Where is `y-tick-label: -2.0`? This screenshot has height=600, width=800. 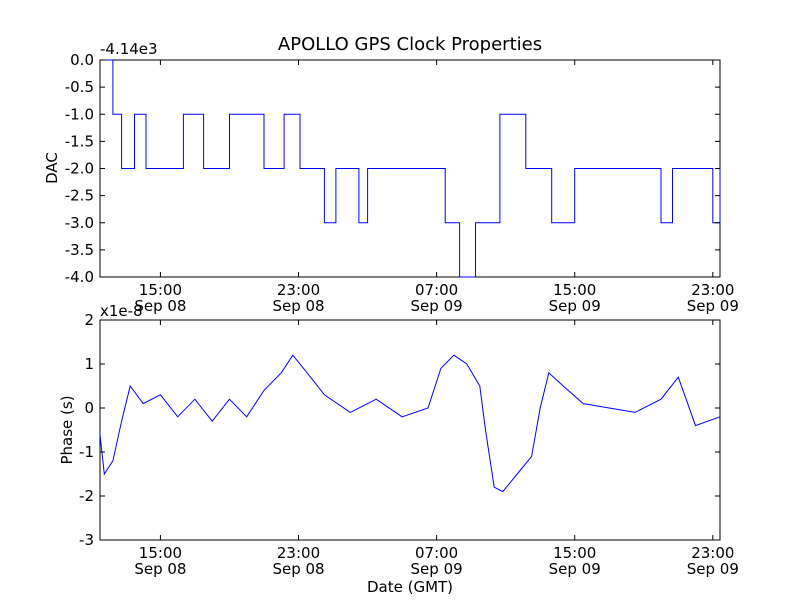 y-tick-label: -2.0 is located at coordinates (79, 169).